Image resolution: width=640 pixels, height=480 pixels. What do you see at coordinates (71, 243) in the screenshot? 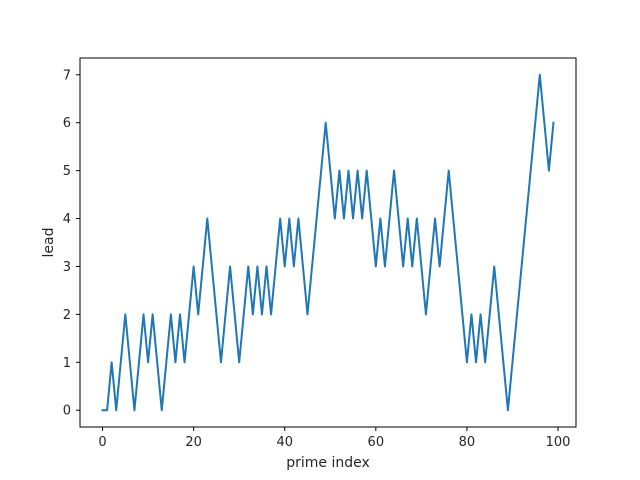
I see `y-axis: 0 1 2 3 4 5 6 7` at bounding box center [71, 243].